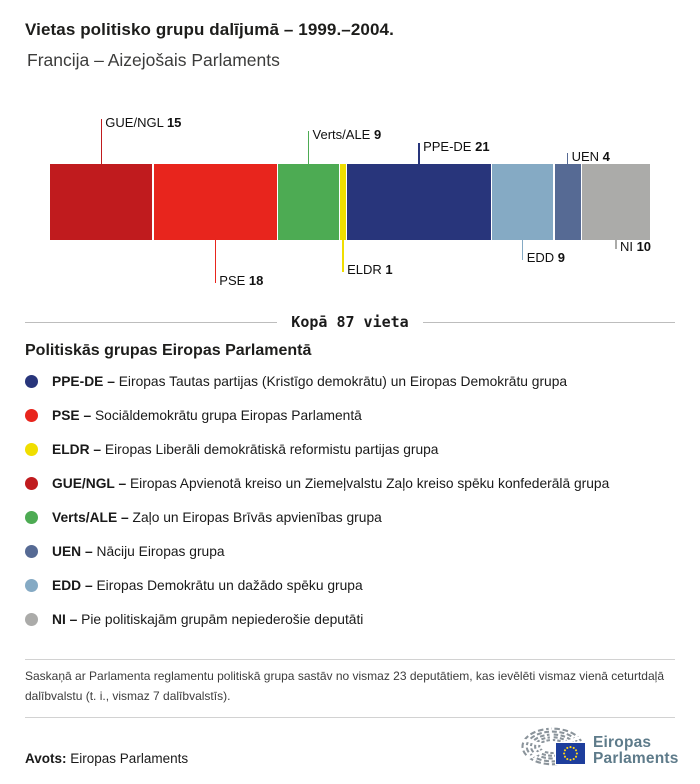 The height and width of the screenshot is (784, 700). Describe the element at coordinates (377, 134) in the screenshot. I see `callout-seat-count: 9` at that location.